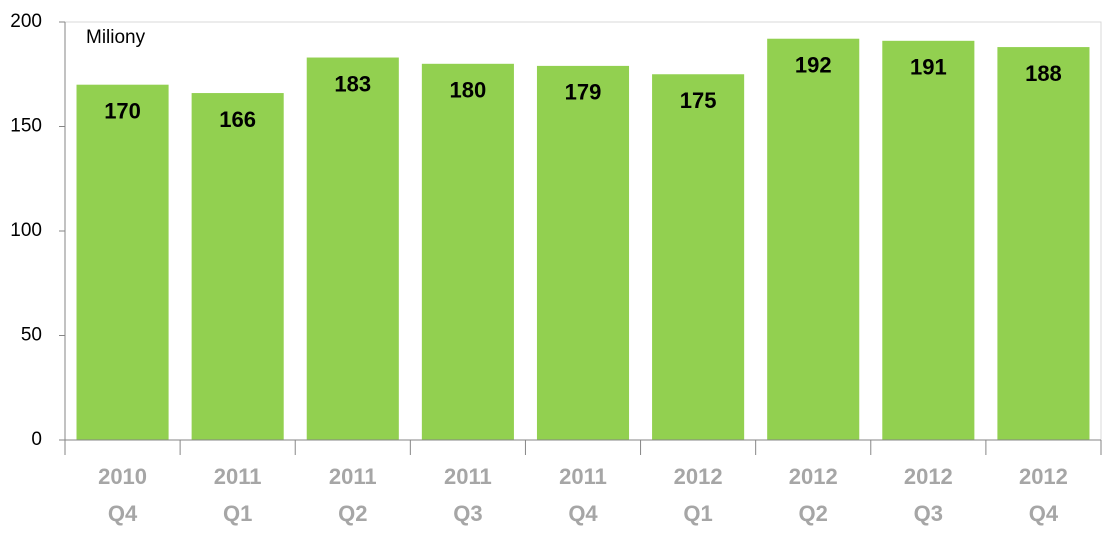  What do you see at coordinates (352, 83) in the screenshot?
I see `value-label: 183` at bounding box center [352, 83].